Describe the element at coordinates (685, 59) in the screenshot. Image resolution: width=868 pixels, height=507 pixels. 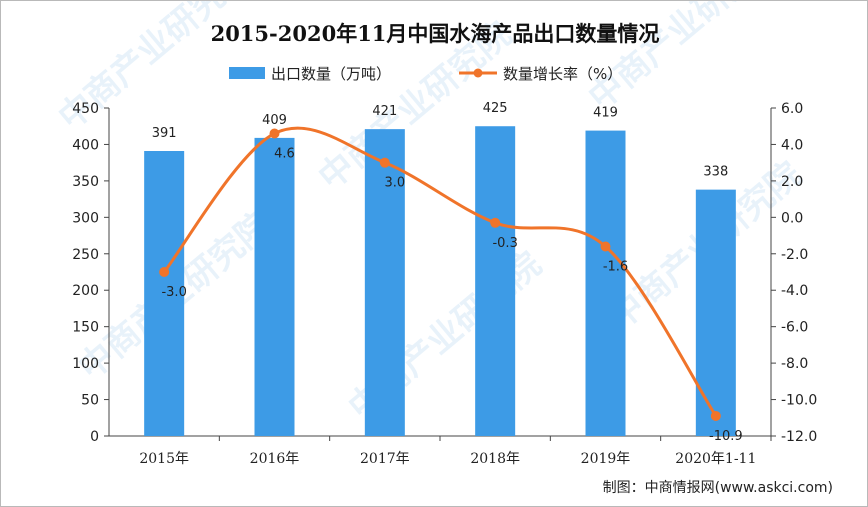
I see `watermark-text: 中商产业研究院` at that location.